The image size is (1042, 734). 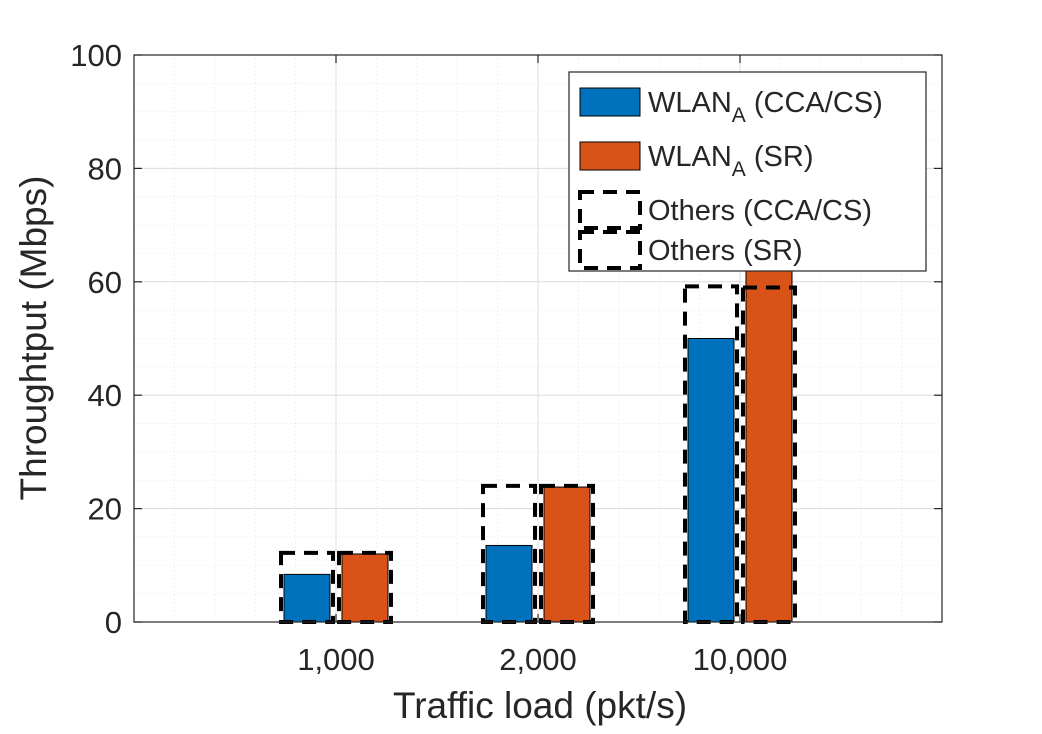 I want to click on x-axis-label: Traffic load (pkt/s), so click(x=540, y=705).